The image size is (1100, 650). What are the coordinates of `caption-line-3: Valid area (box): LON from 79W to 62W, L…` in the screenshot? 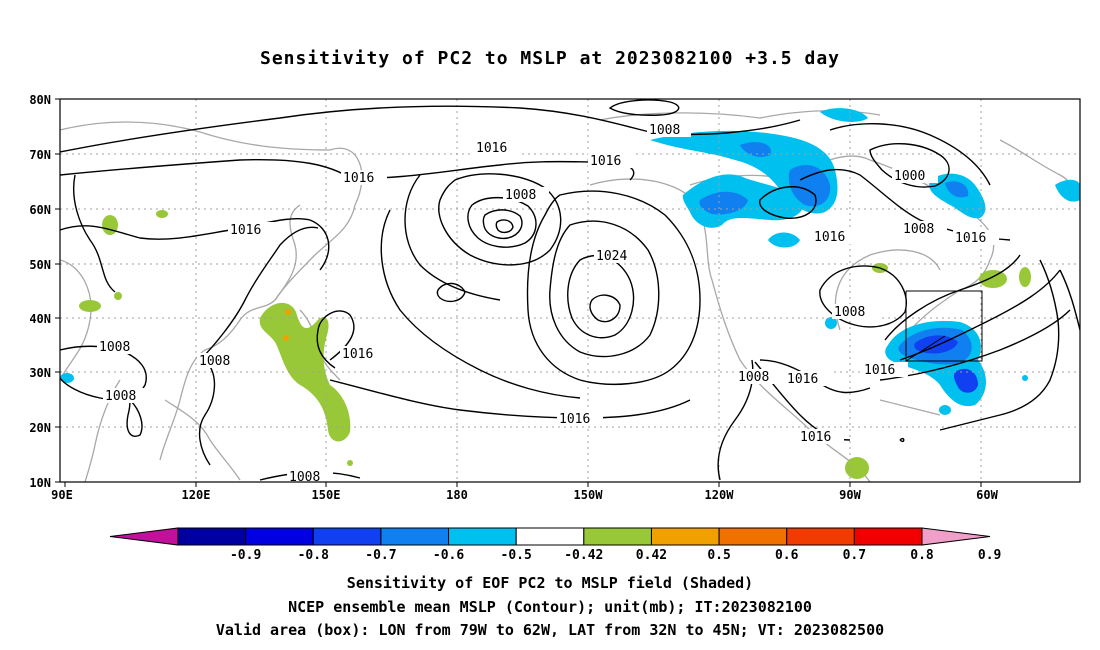 It's located at (550, 630).